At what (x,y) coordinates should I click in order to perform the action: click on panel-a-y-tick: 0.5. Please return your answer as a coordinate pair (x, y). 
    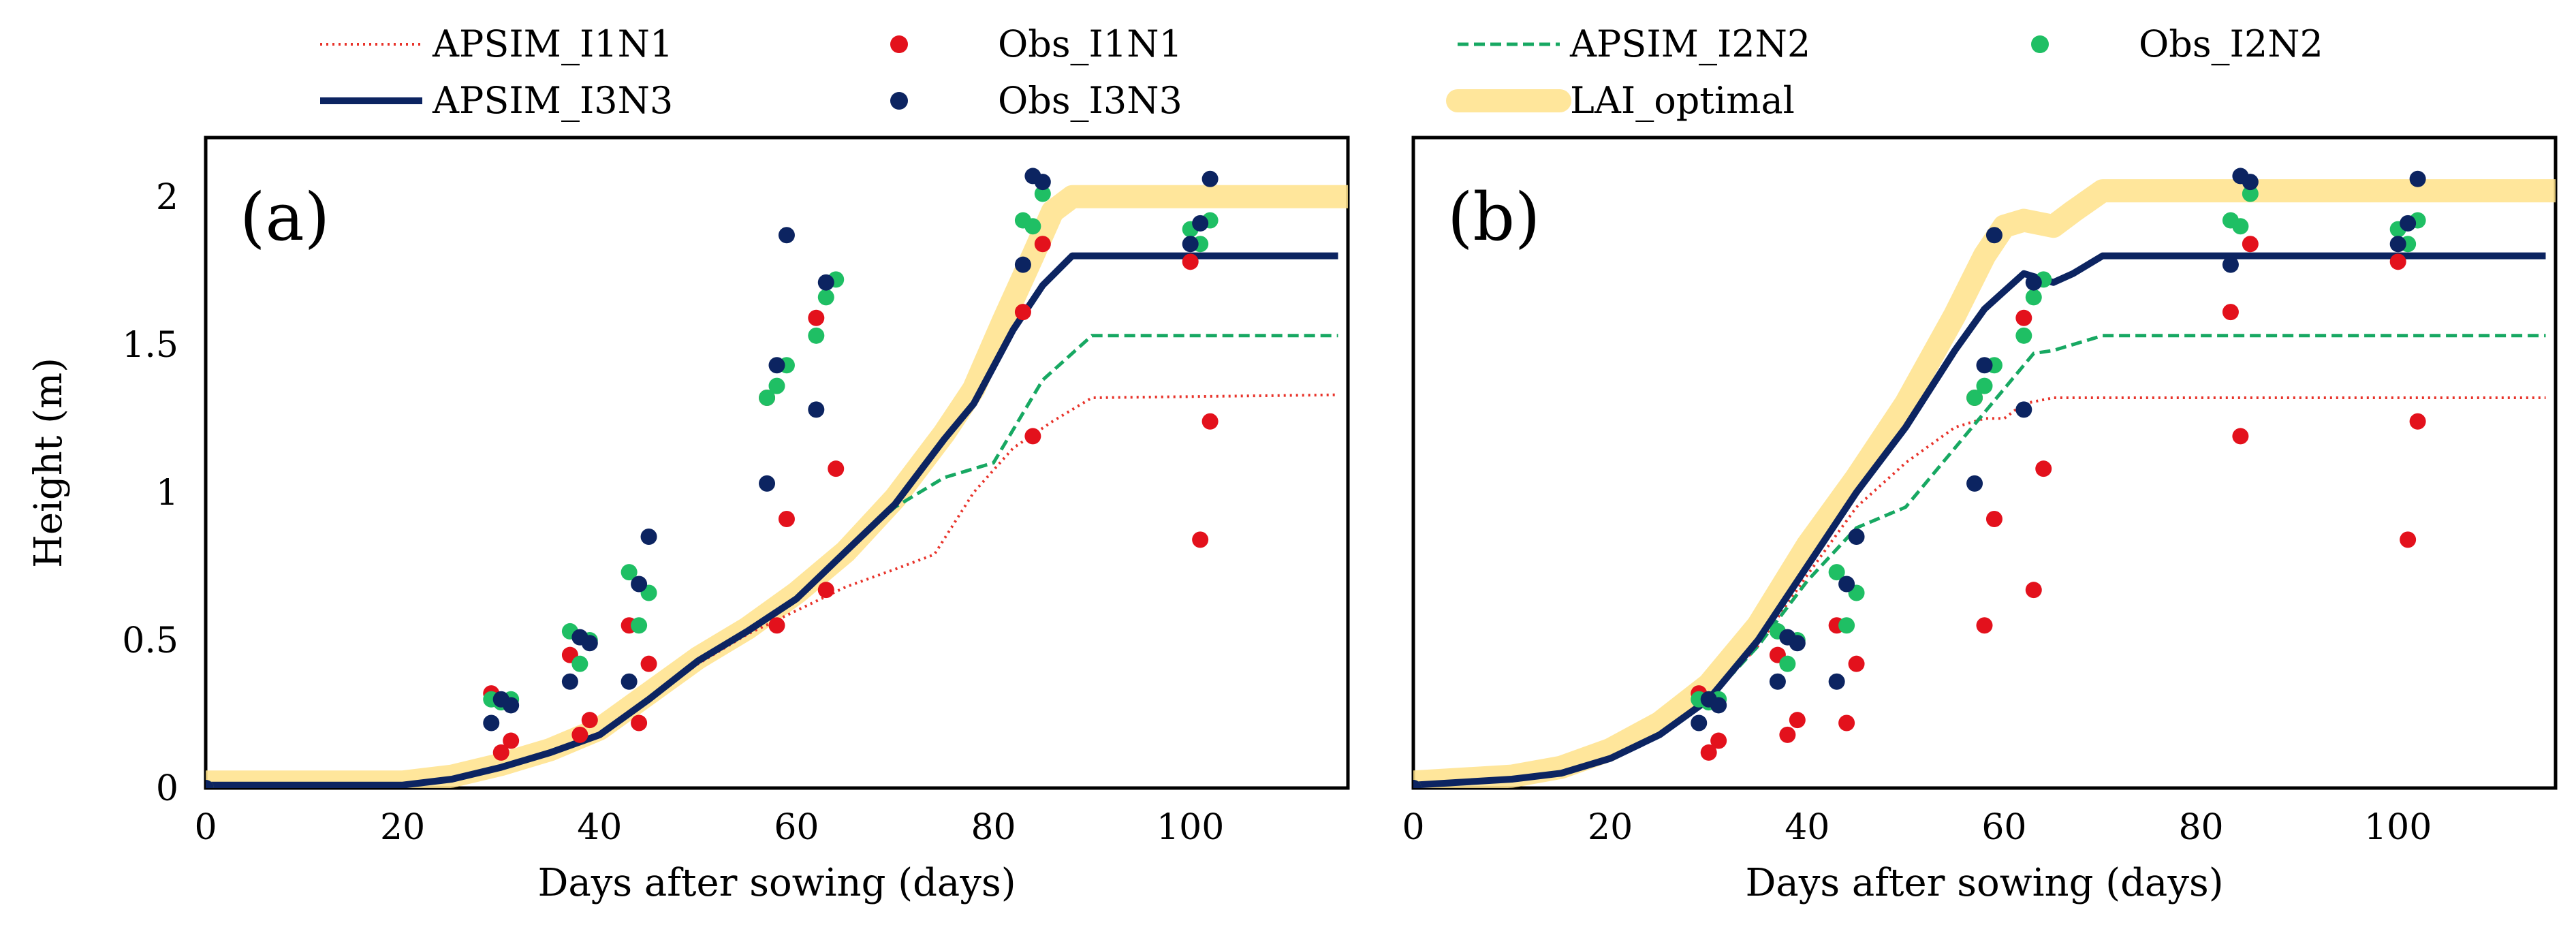
    Looking at the image, I should click on (150, 640).